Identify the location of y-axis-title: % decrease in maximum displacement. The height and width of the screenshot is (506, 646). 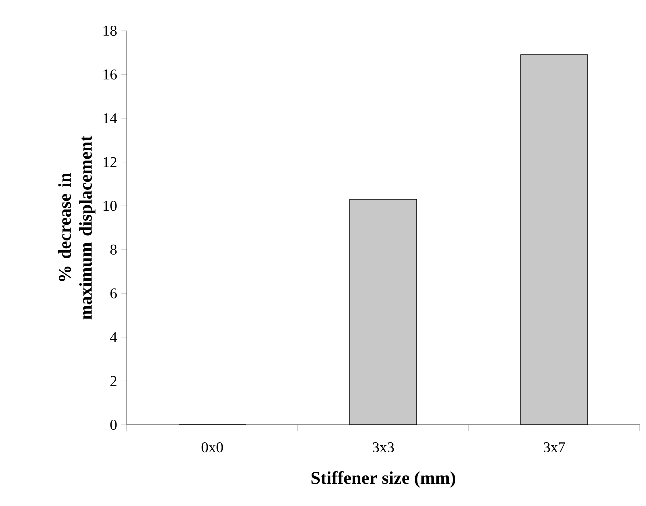
(77, 228).